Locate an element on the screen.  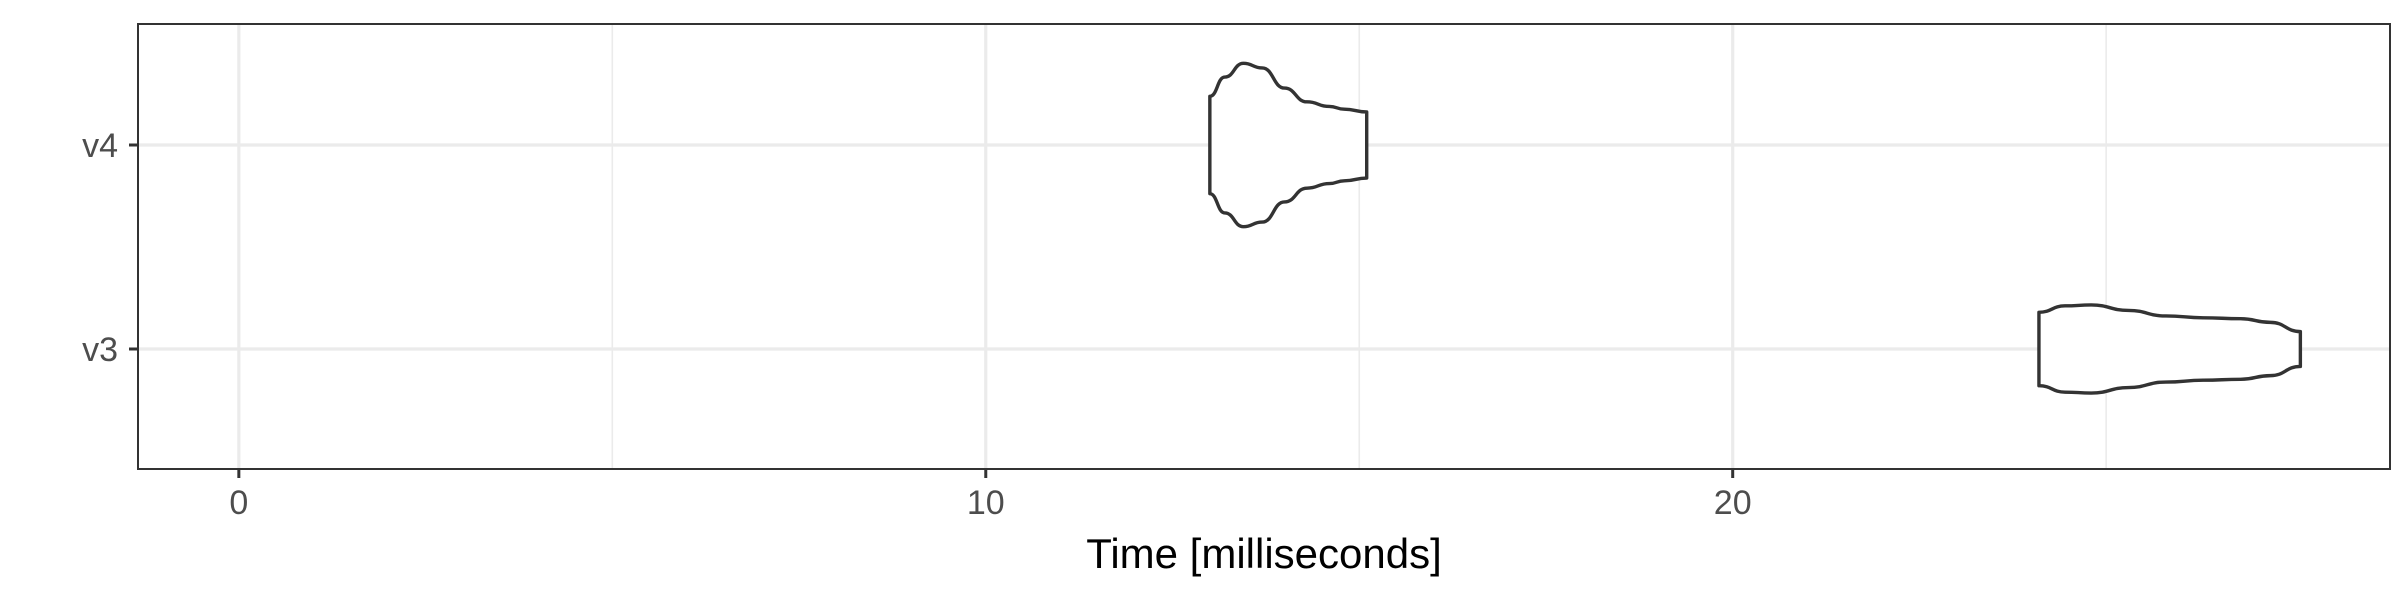
y-tick-label: v4 is located at coordinates (100, 146).